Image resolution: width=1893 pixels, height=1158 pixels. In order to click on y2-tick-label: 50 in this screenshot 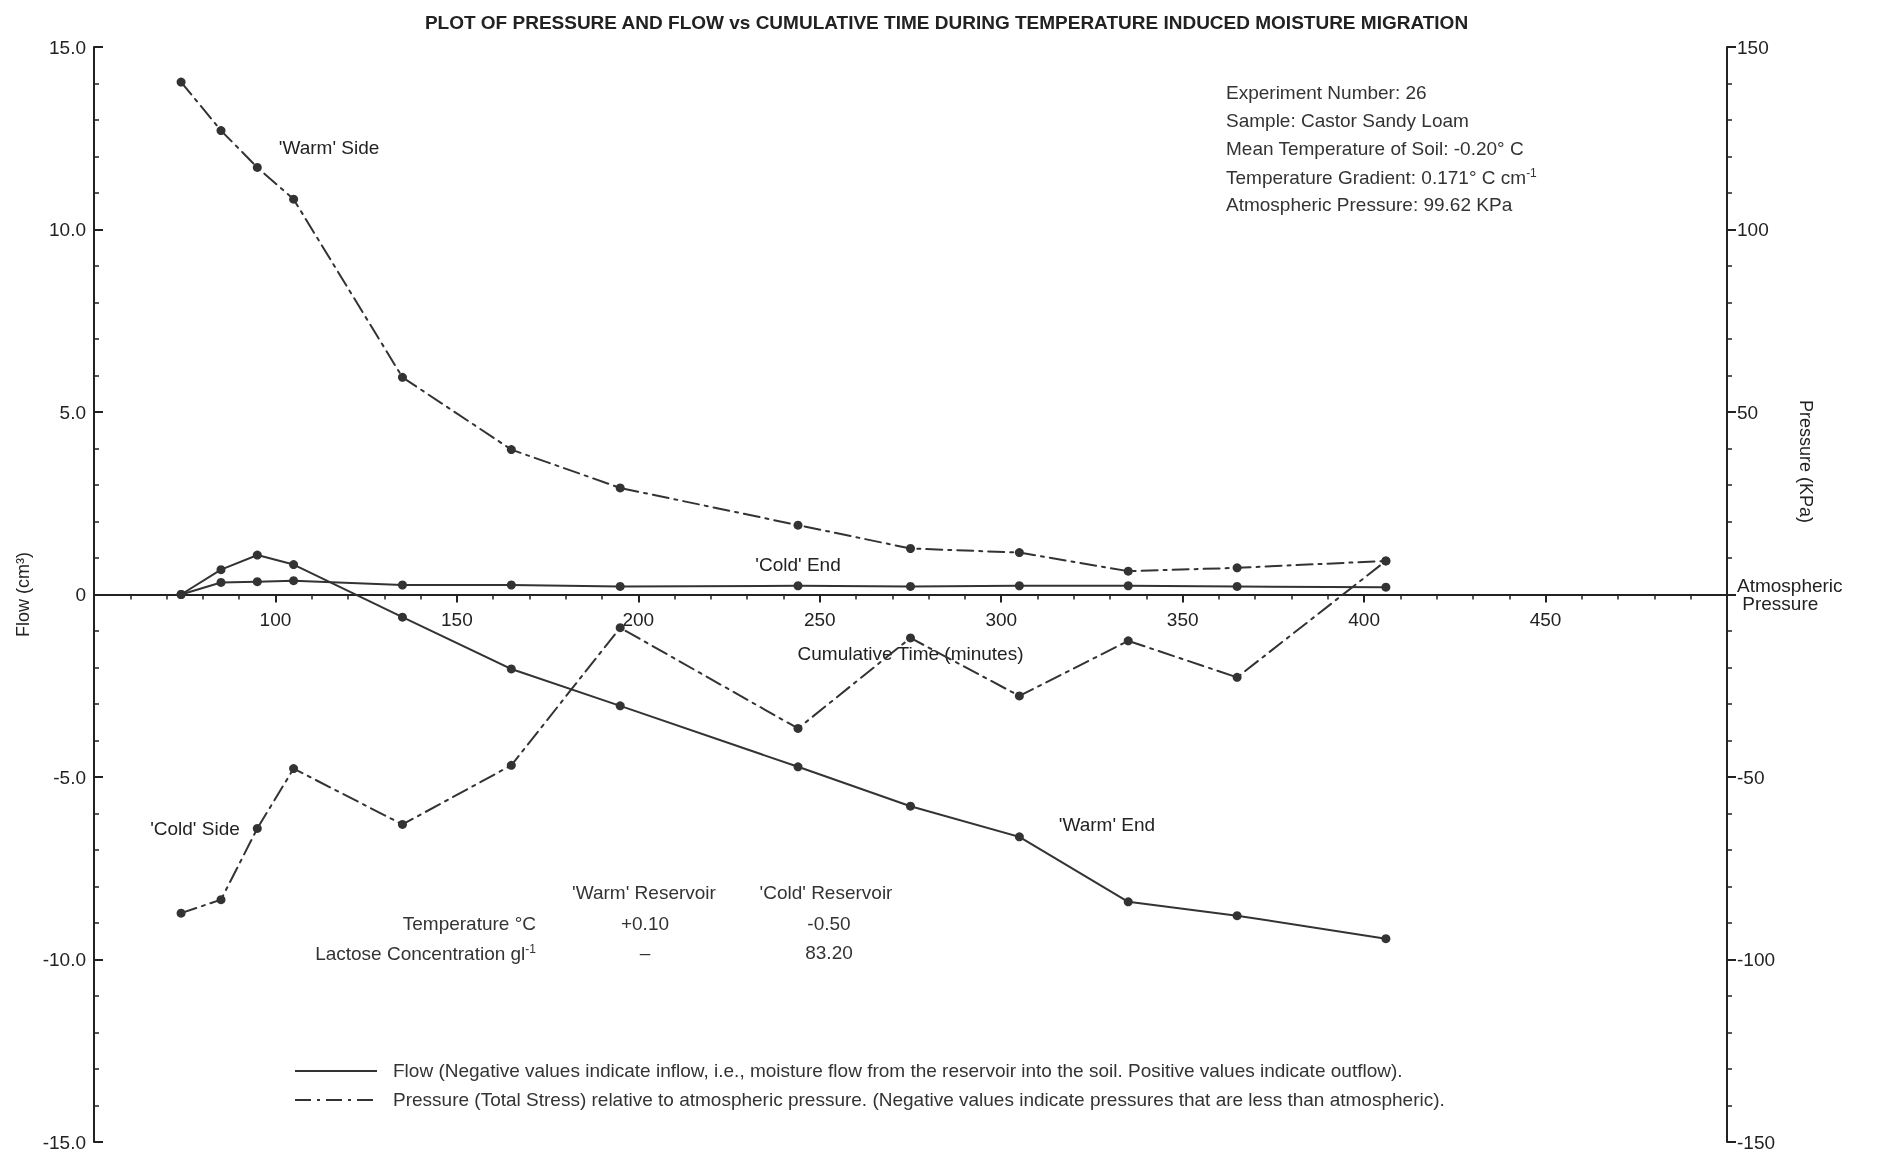, I will do `click(1748, 412)`.